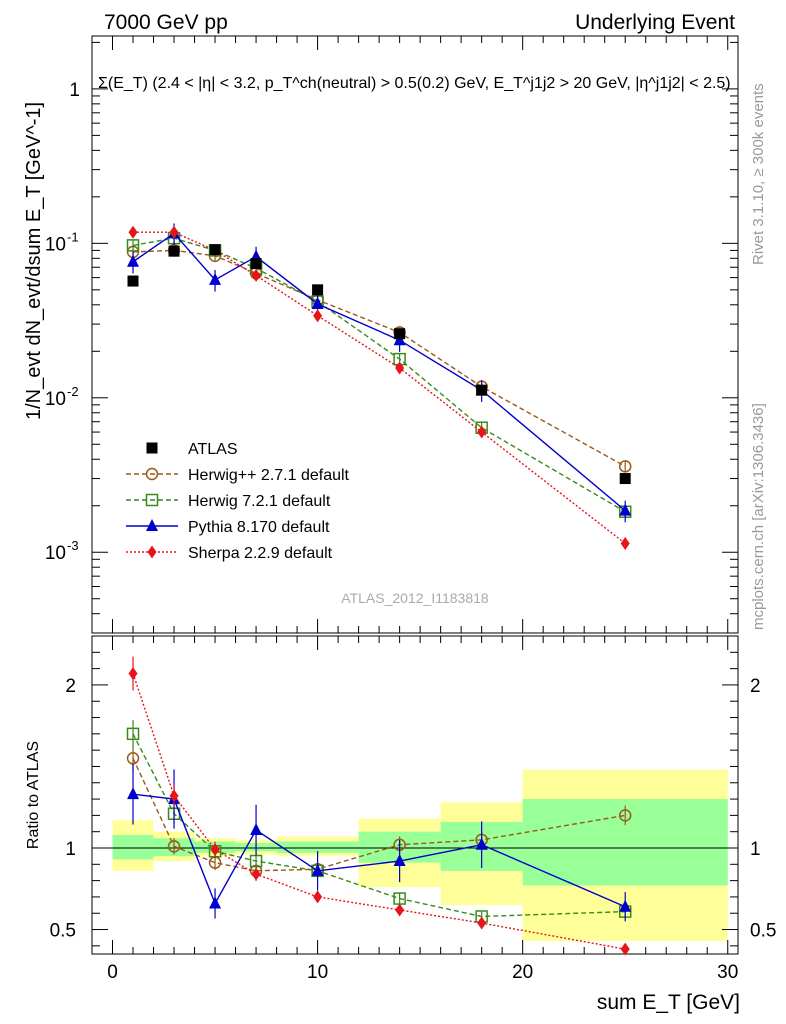 Image resolution: width=786 pixels, height=1024 pixels. I want to click on y-tick-exponent: -1, so click(73, 236).